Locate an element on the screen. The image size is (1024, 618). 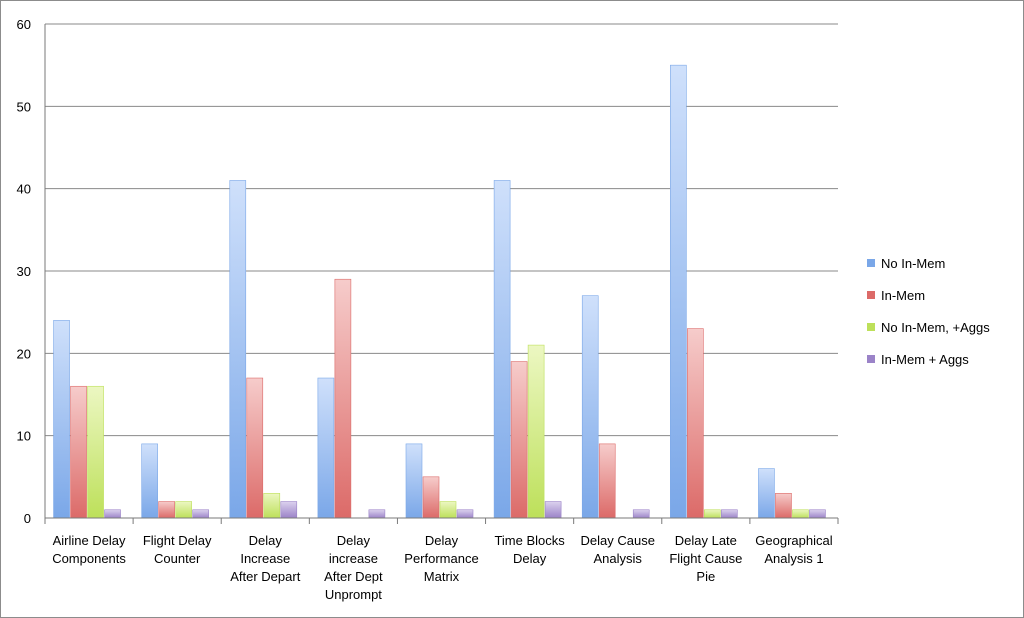
x-category-label: Delay Late Flight Cause Pie is located at coordinates (705, 558).